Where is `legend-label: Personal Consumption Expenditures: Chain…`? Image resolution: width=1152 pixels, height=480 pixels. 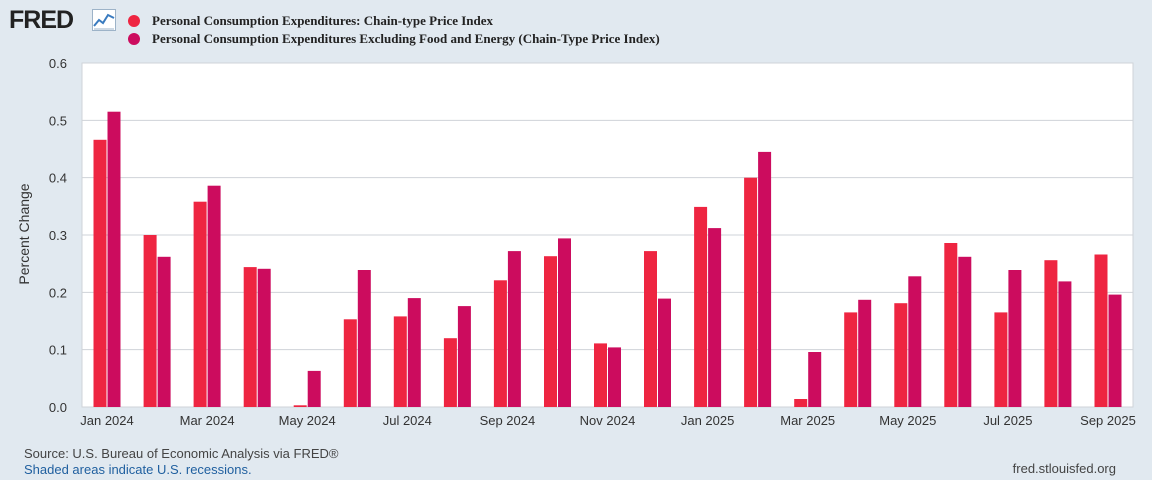 legend-label: Personal Consumption Expenditures: Chain… is located at coordinates (323, 20).